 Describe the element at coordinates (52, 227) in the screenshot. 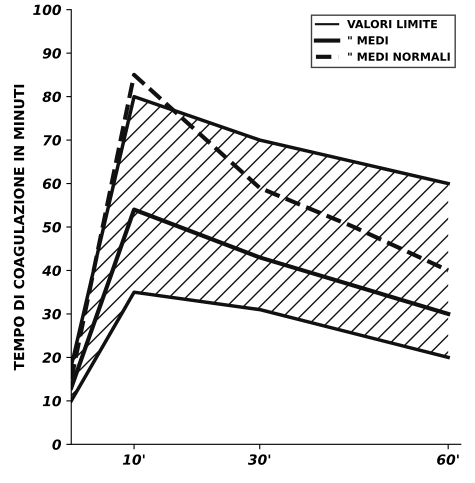

I see `y-tick-label: 50` at that location.